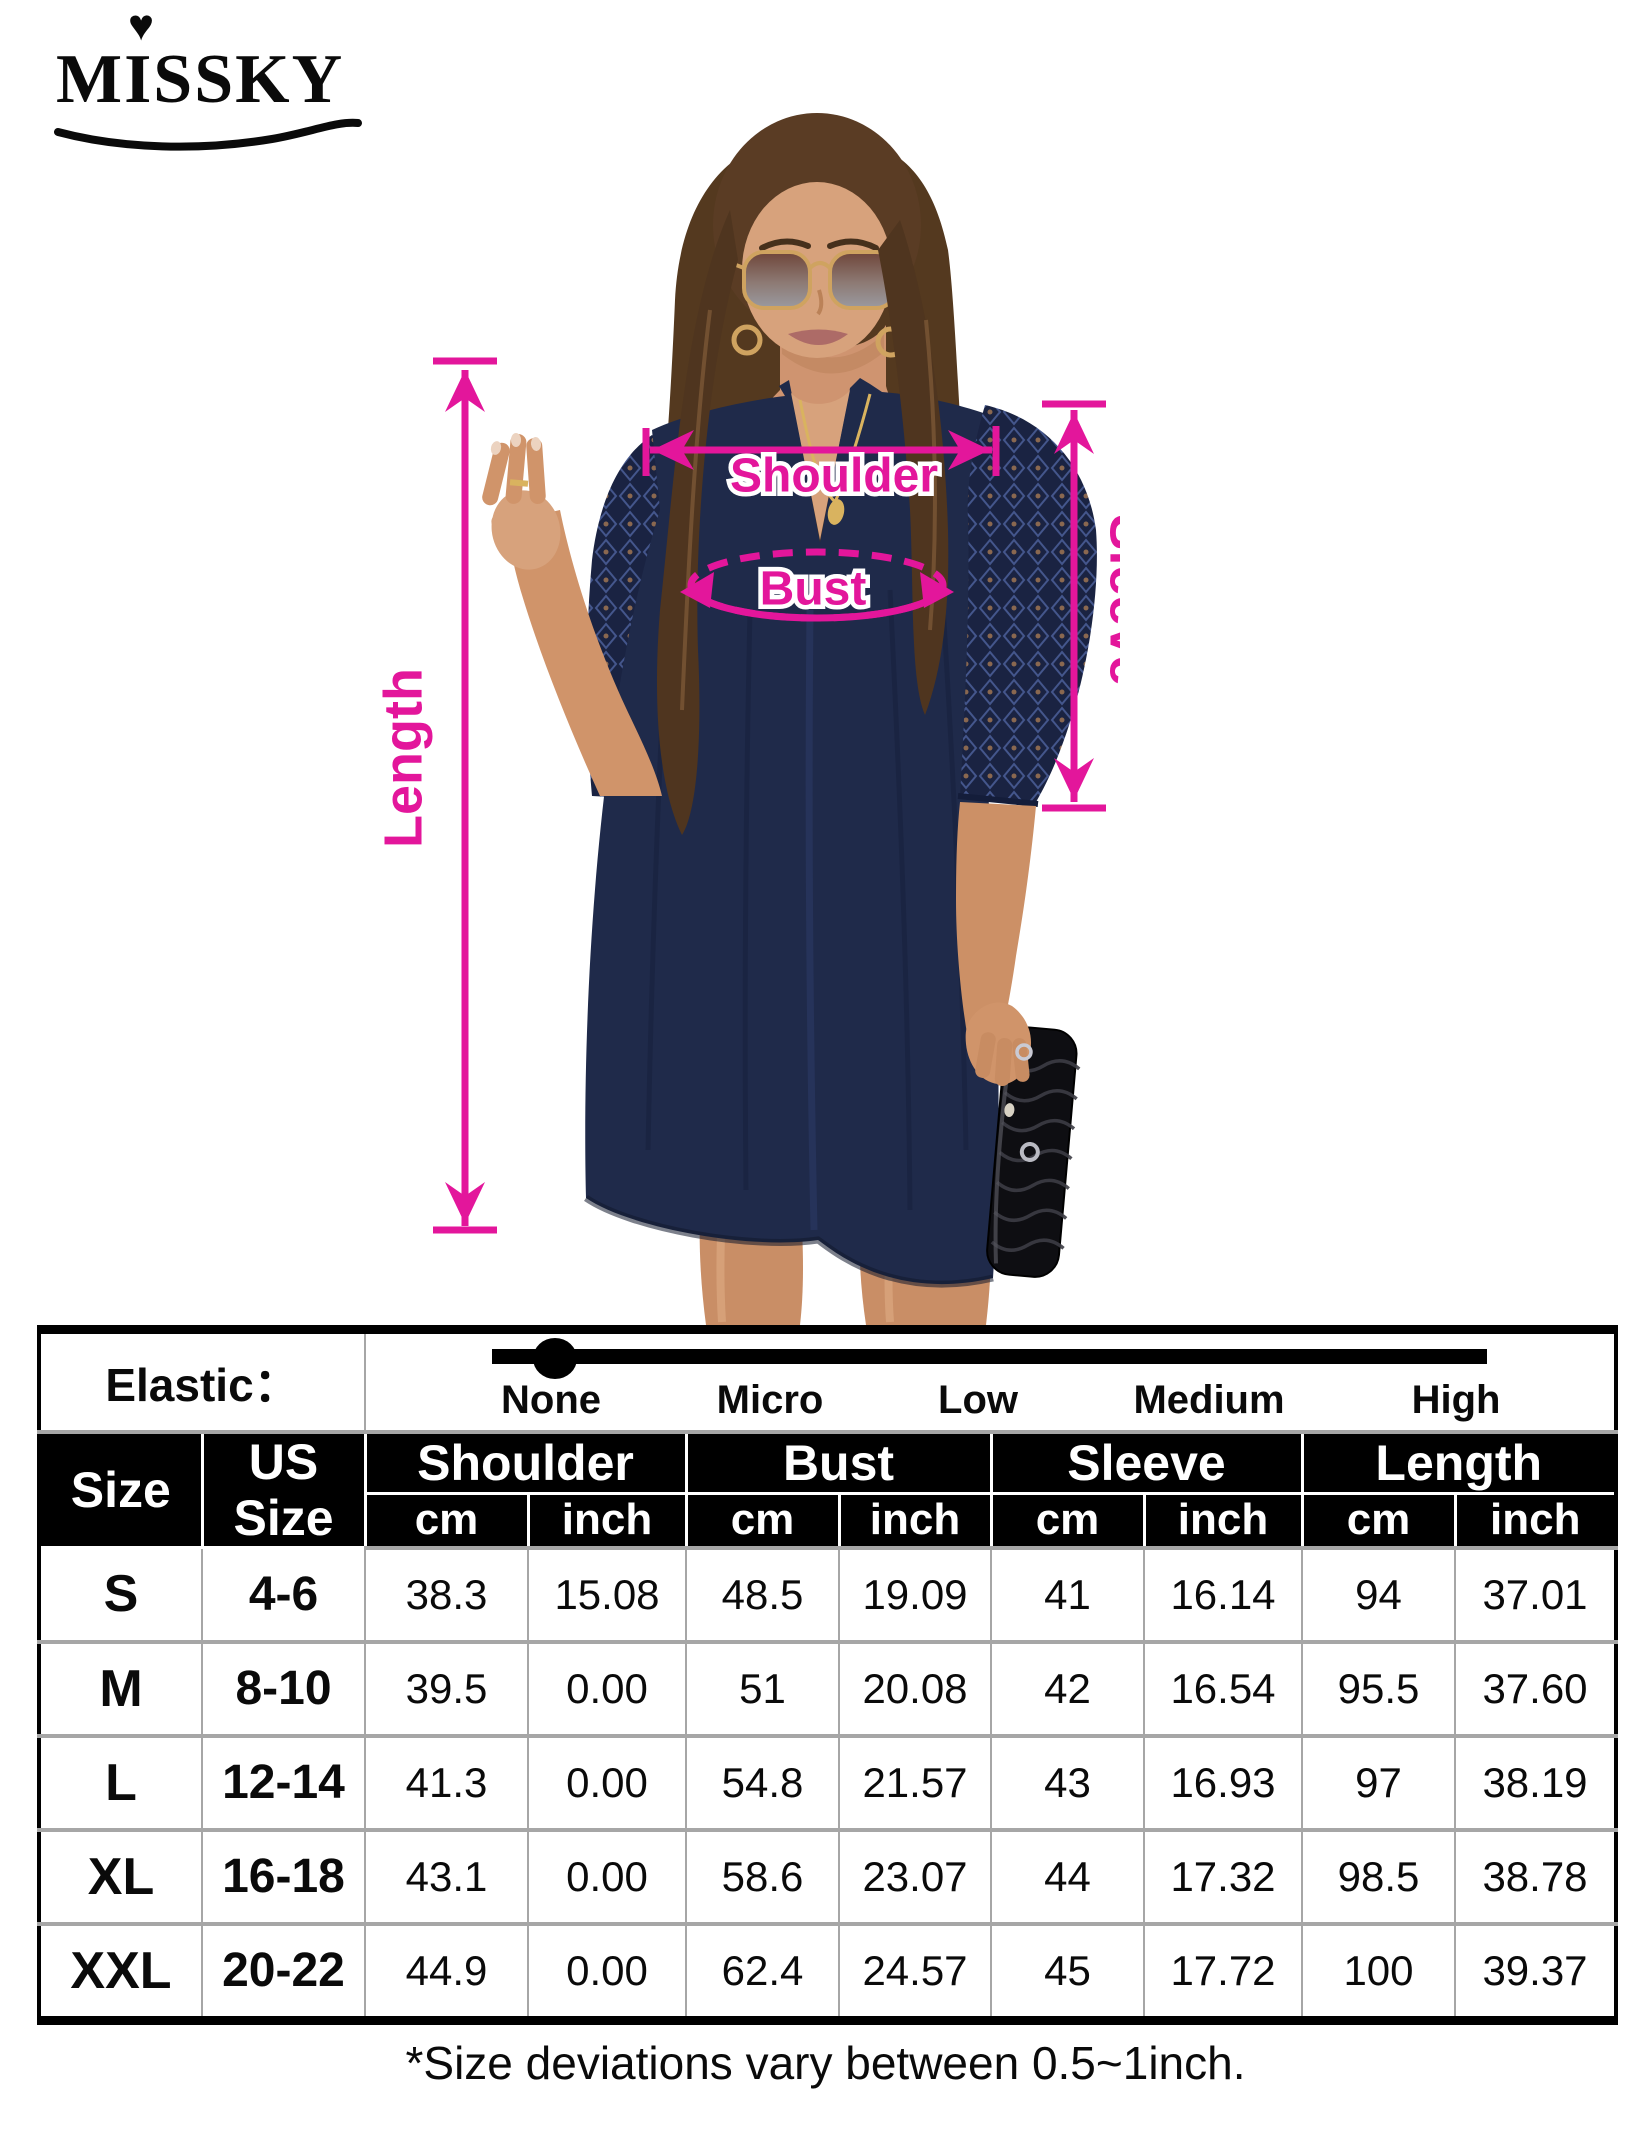 This screenshot has height=2145, width=1650. Describe the element at coordinates (1535, 1595) in the screenshot. I see `value-cell: 37.01` at that location.